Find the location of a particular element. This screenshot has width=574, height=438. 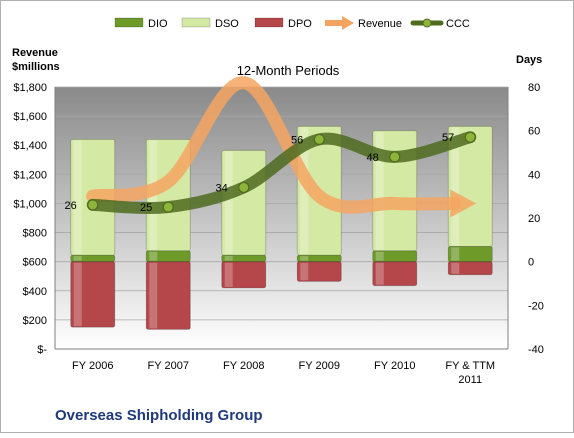

legend-marker is located at coordinates (427, 23).